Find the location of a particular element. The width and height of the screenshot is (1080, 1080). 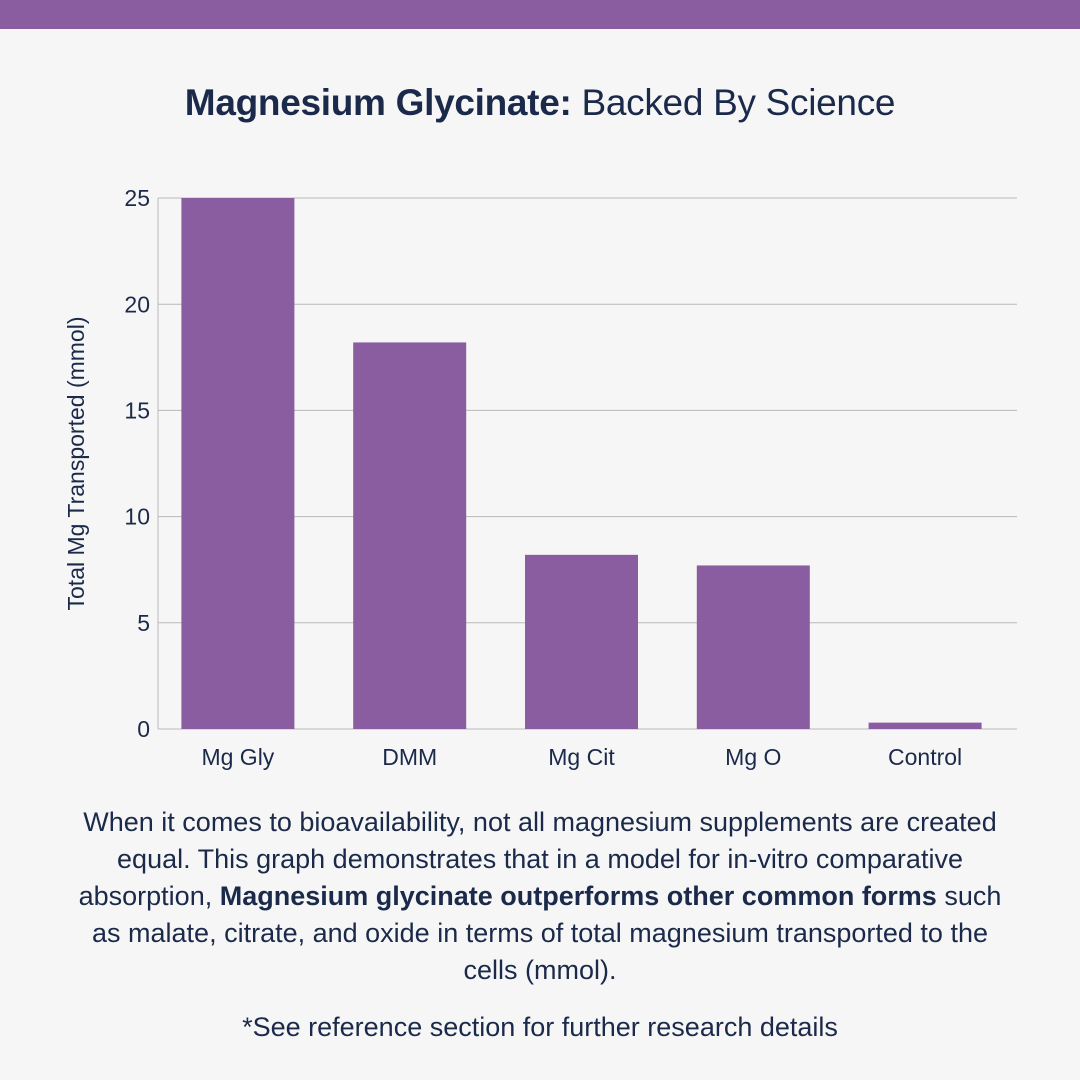

title-regular-part: Backed By Science is located at coordinates (733, 102).